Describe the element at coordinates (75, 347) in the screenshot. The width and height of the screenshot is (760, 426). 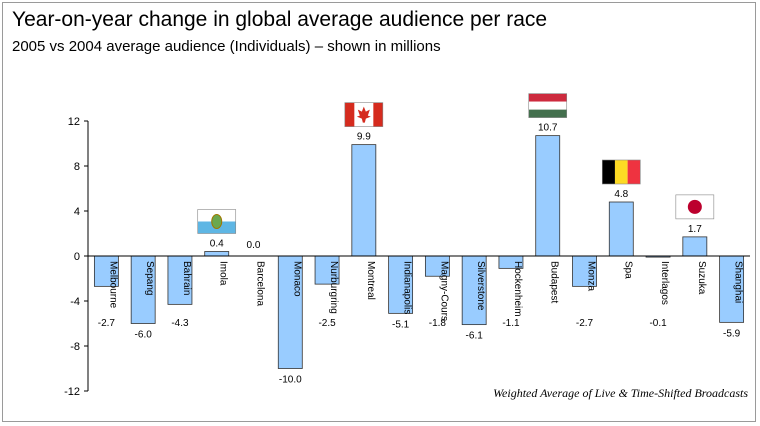
I see `y-tick-label: -8` at that location.